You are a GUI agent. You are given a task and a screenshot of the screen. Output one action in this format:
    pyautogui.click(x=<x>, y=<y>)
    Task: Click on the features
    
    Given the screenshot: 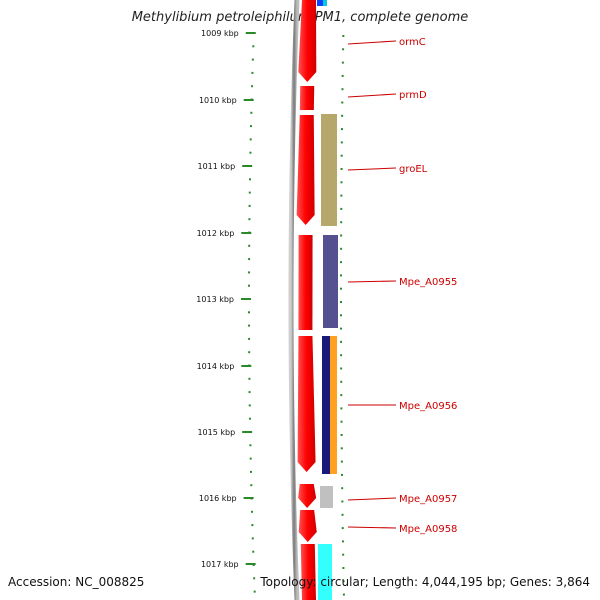 What is the action you would take?
    pyautogui.click(x=317, y=300)
    